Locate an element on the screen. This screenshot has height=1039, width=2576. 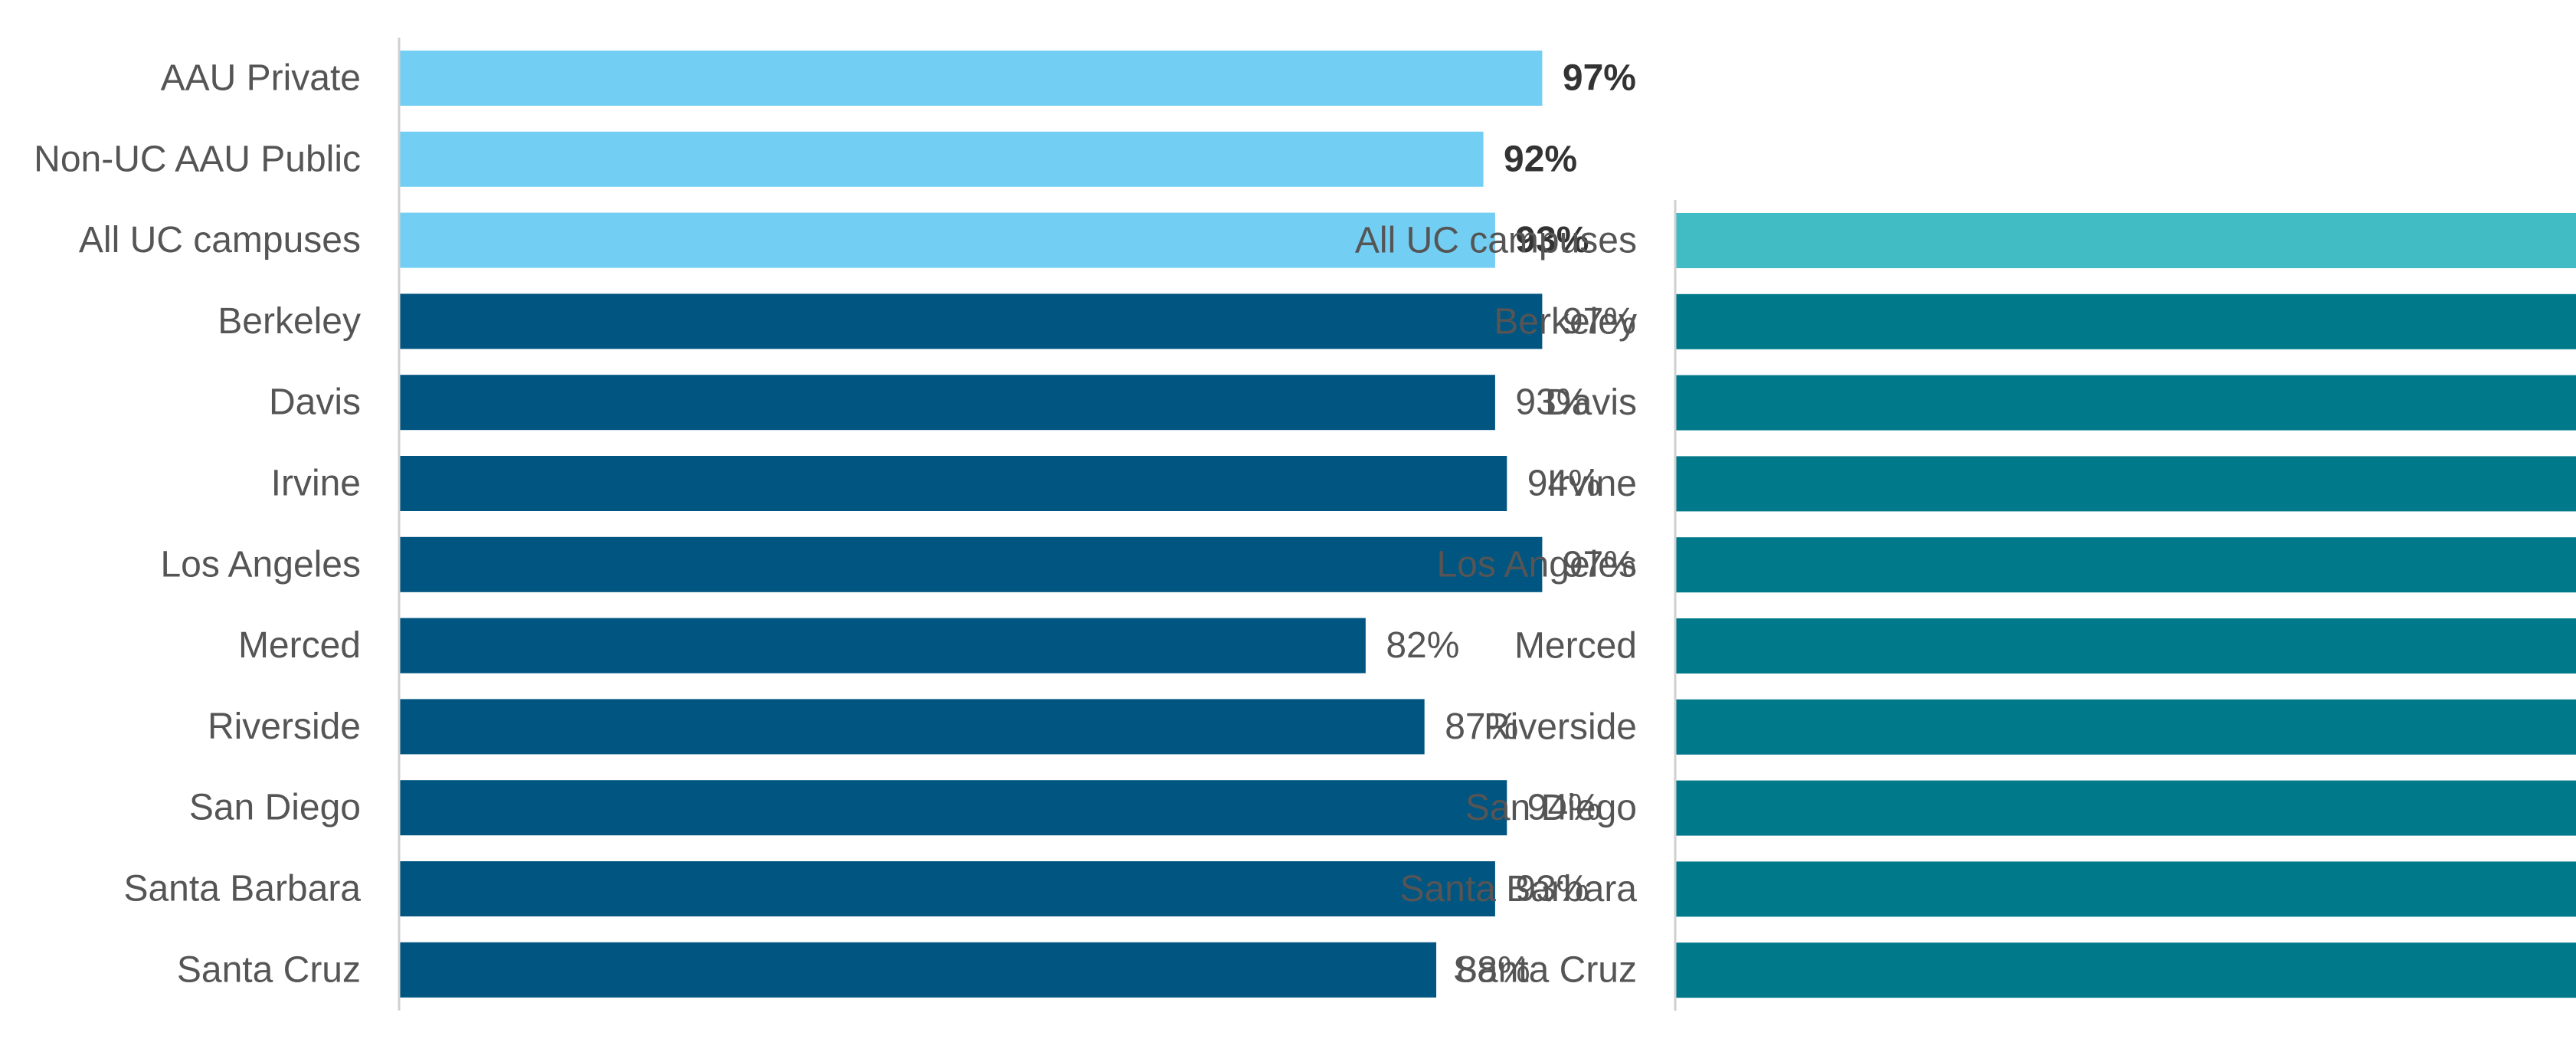
right-category-label: Merced is located at coordinates (1575, 646).